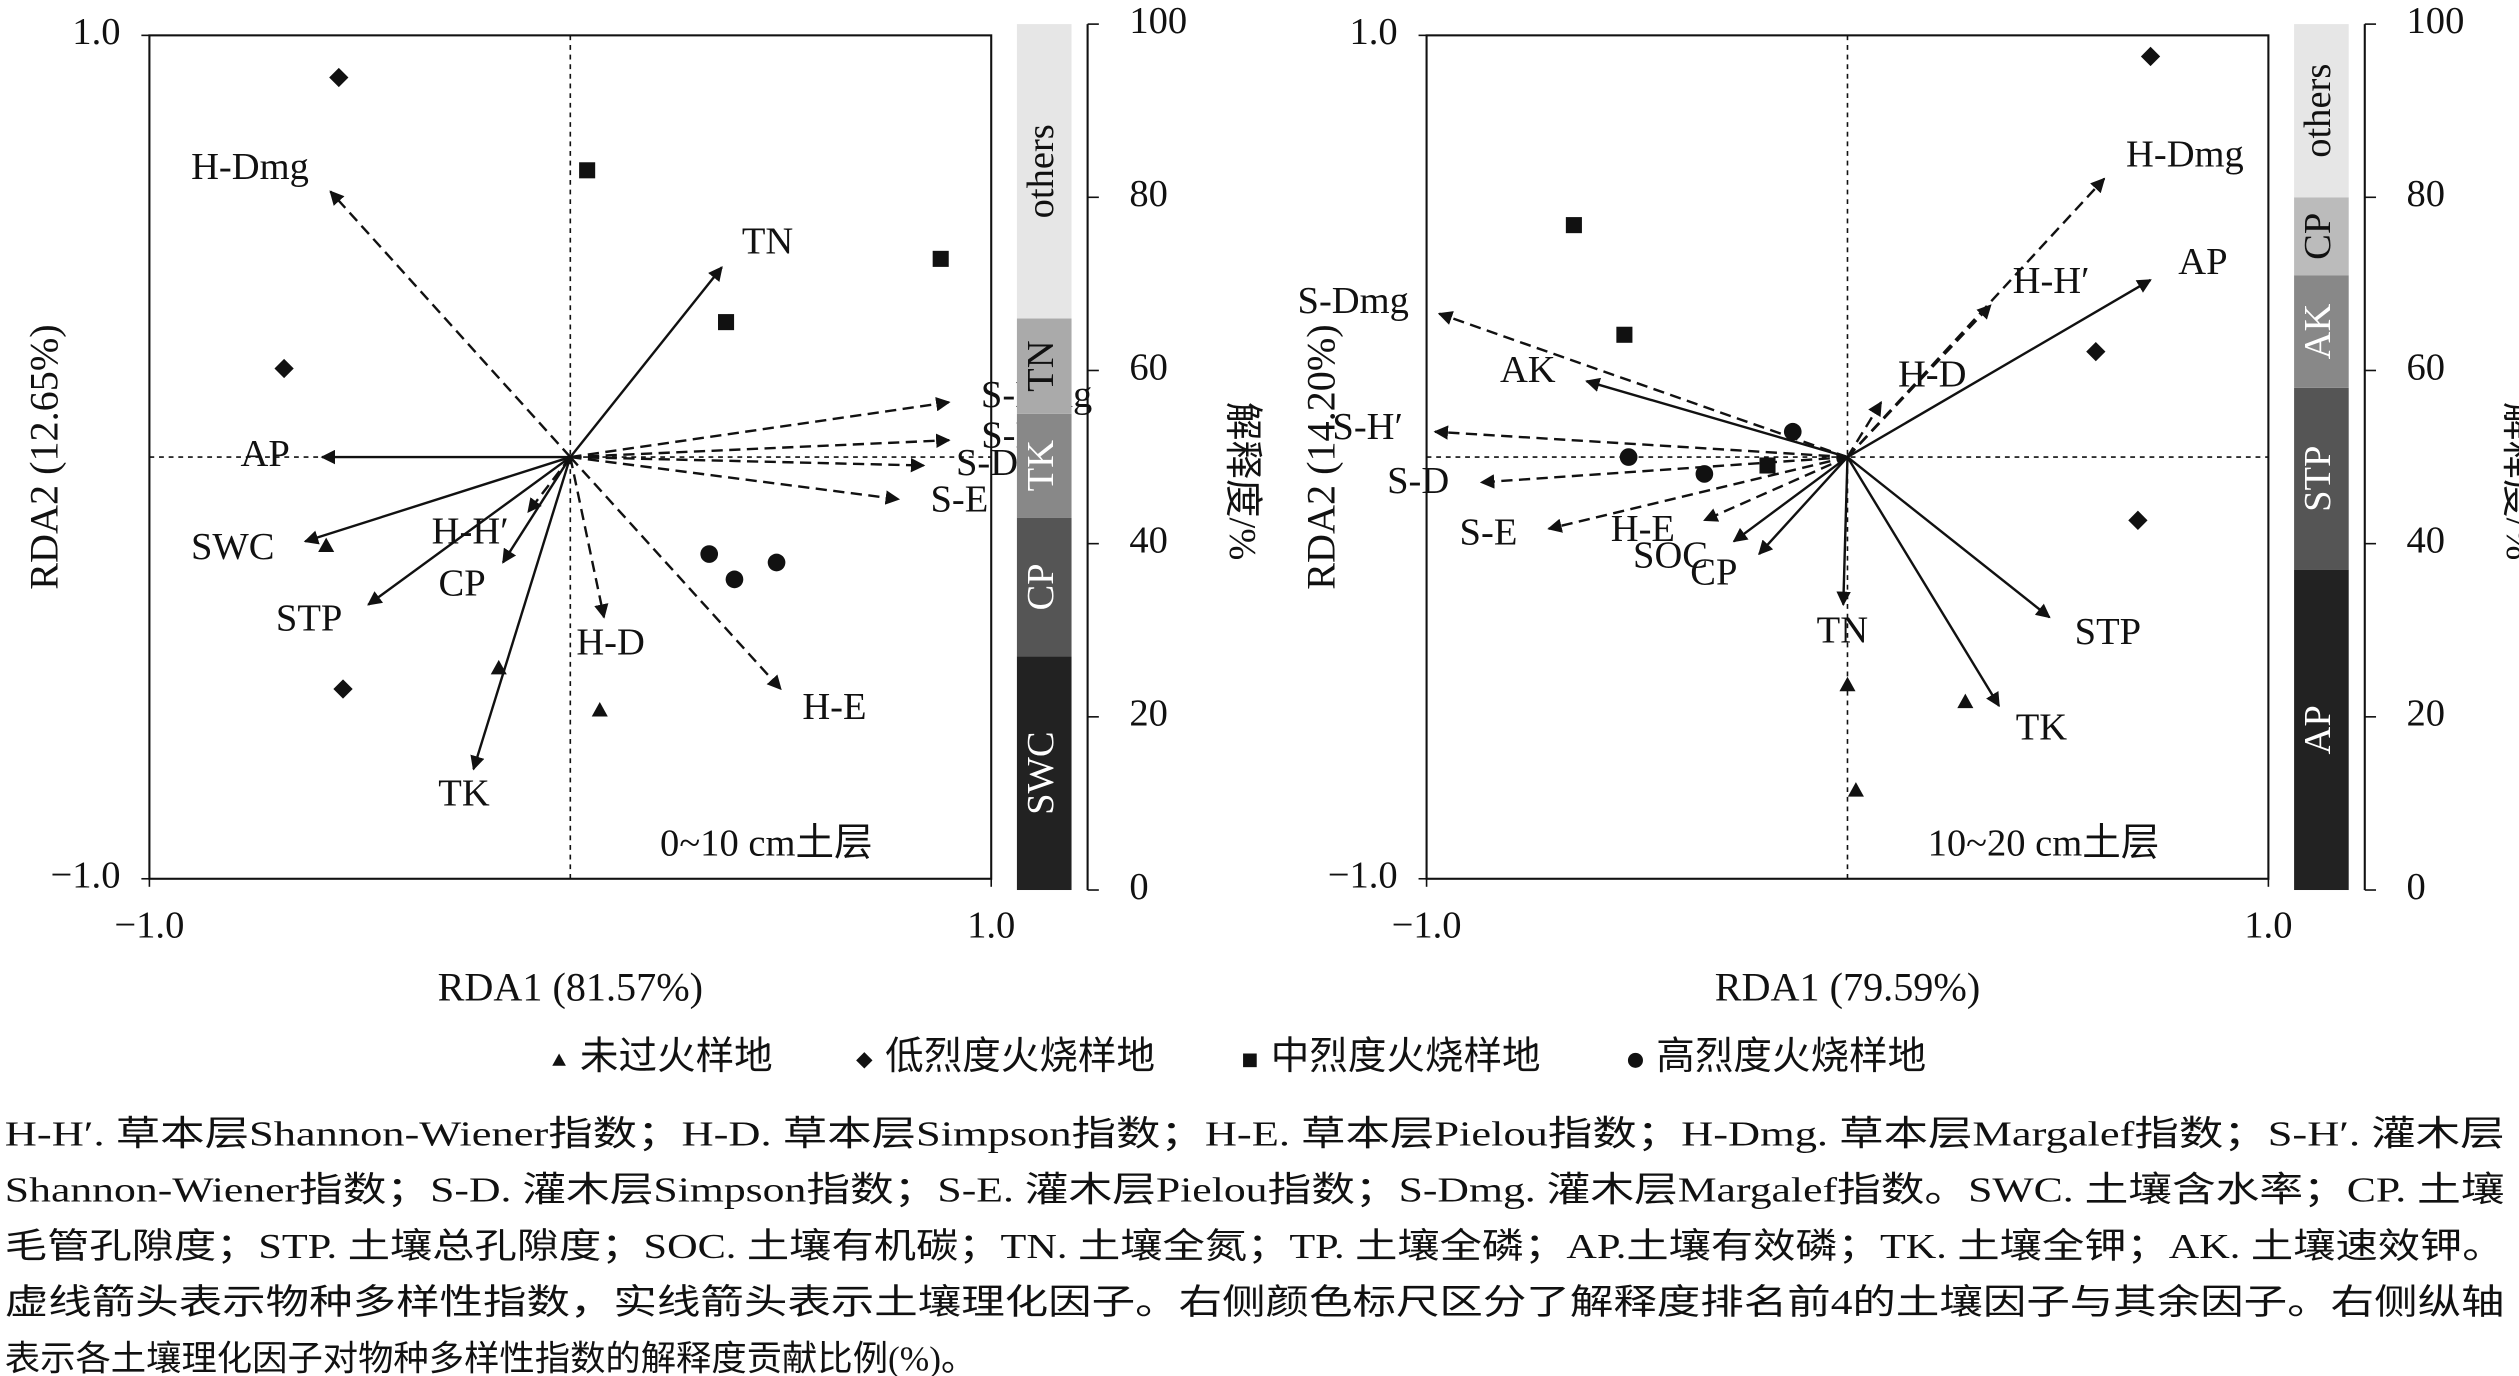 The image size is (2519, 1376). Describe the element at coordinates (2318, 479) in the screenshot. I see `bar-segment-label: STP` at that location.